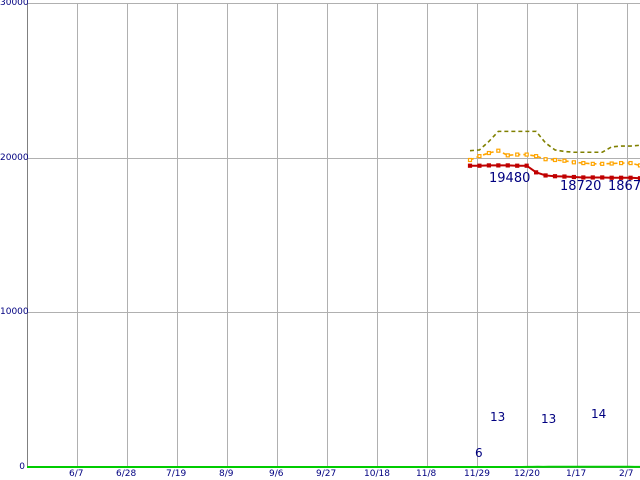  I want to click on x-tick-label: 11/29, so click(477, 474).